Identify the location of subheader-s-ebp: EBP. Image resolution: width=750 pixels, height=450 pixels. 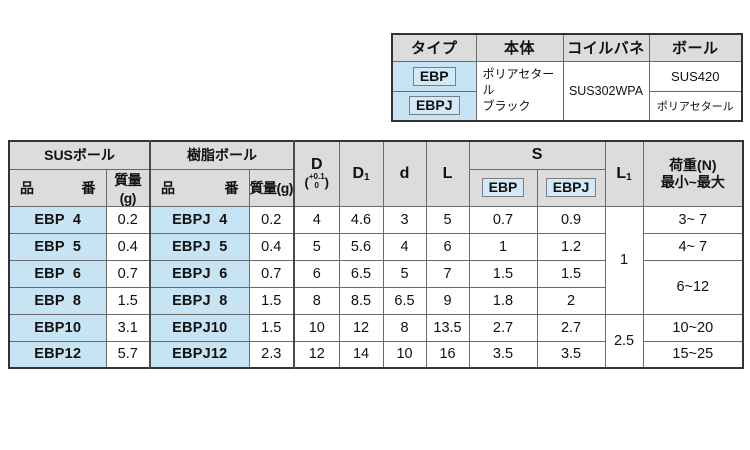
(503, 187).